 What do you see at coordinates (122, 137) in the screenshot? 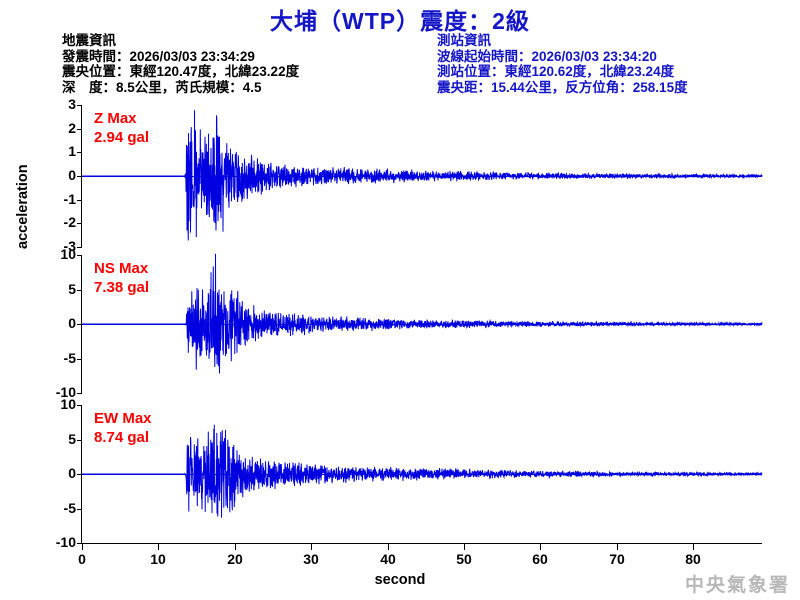
I see `channel-max-Z: 2.94 gal` at bounding box center [122, 137].